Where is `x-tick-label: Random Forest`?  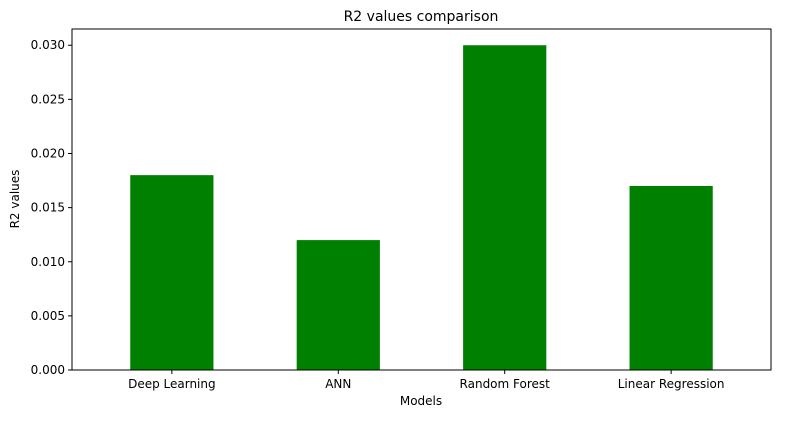 x-tick-label: Random Forest is located at coordinates (505, 384).